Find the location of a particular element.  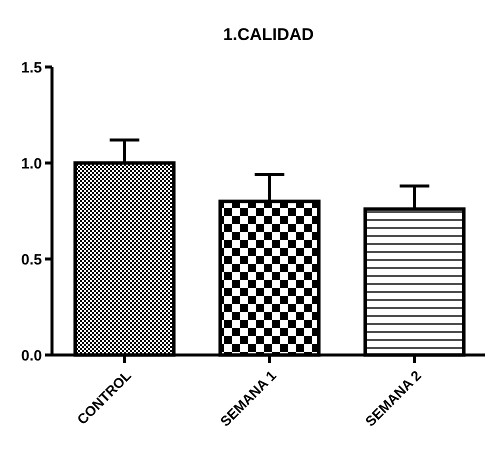

y-tick-label: 1.5 is located at coordinates (31, 67).